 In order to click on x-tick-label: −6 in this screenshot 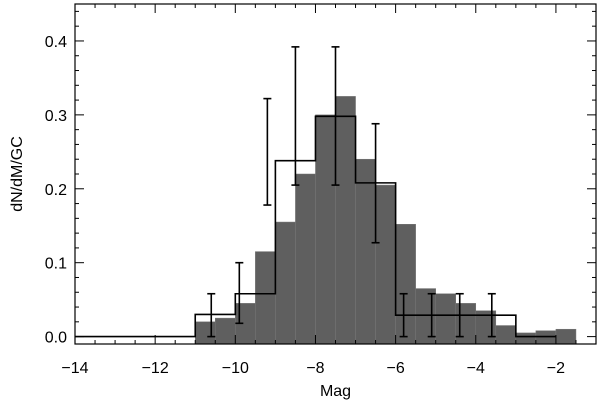, I will do `click(395, 368)`.